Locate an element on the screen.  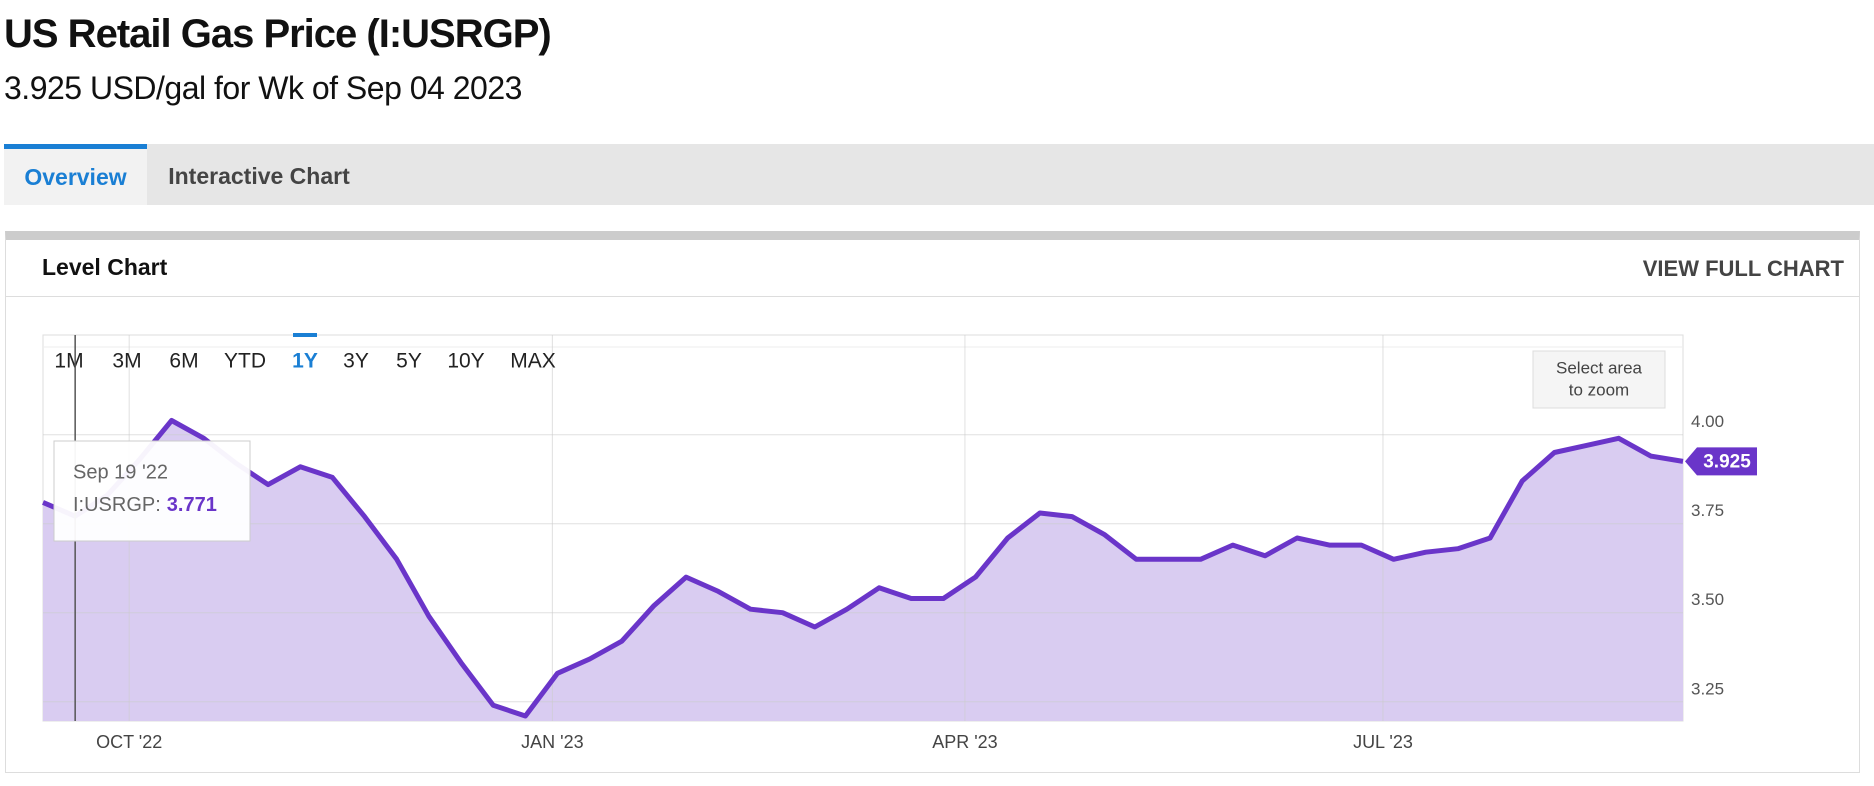
divider is located at coordinates (932, 296).